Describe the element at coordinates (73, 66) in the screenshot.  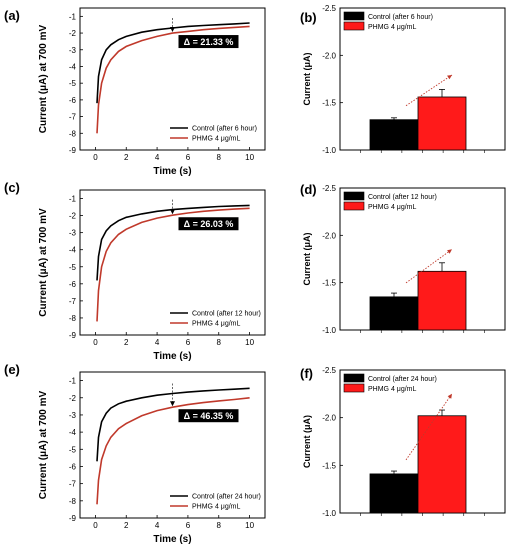
I see `y-tick-label: -4` at that location.